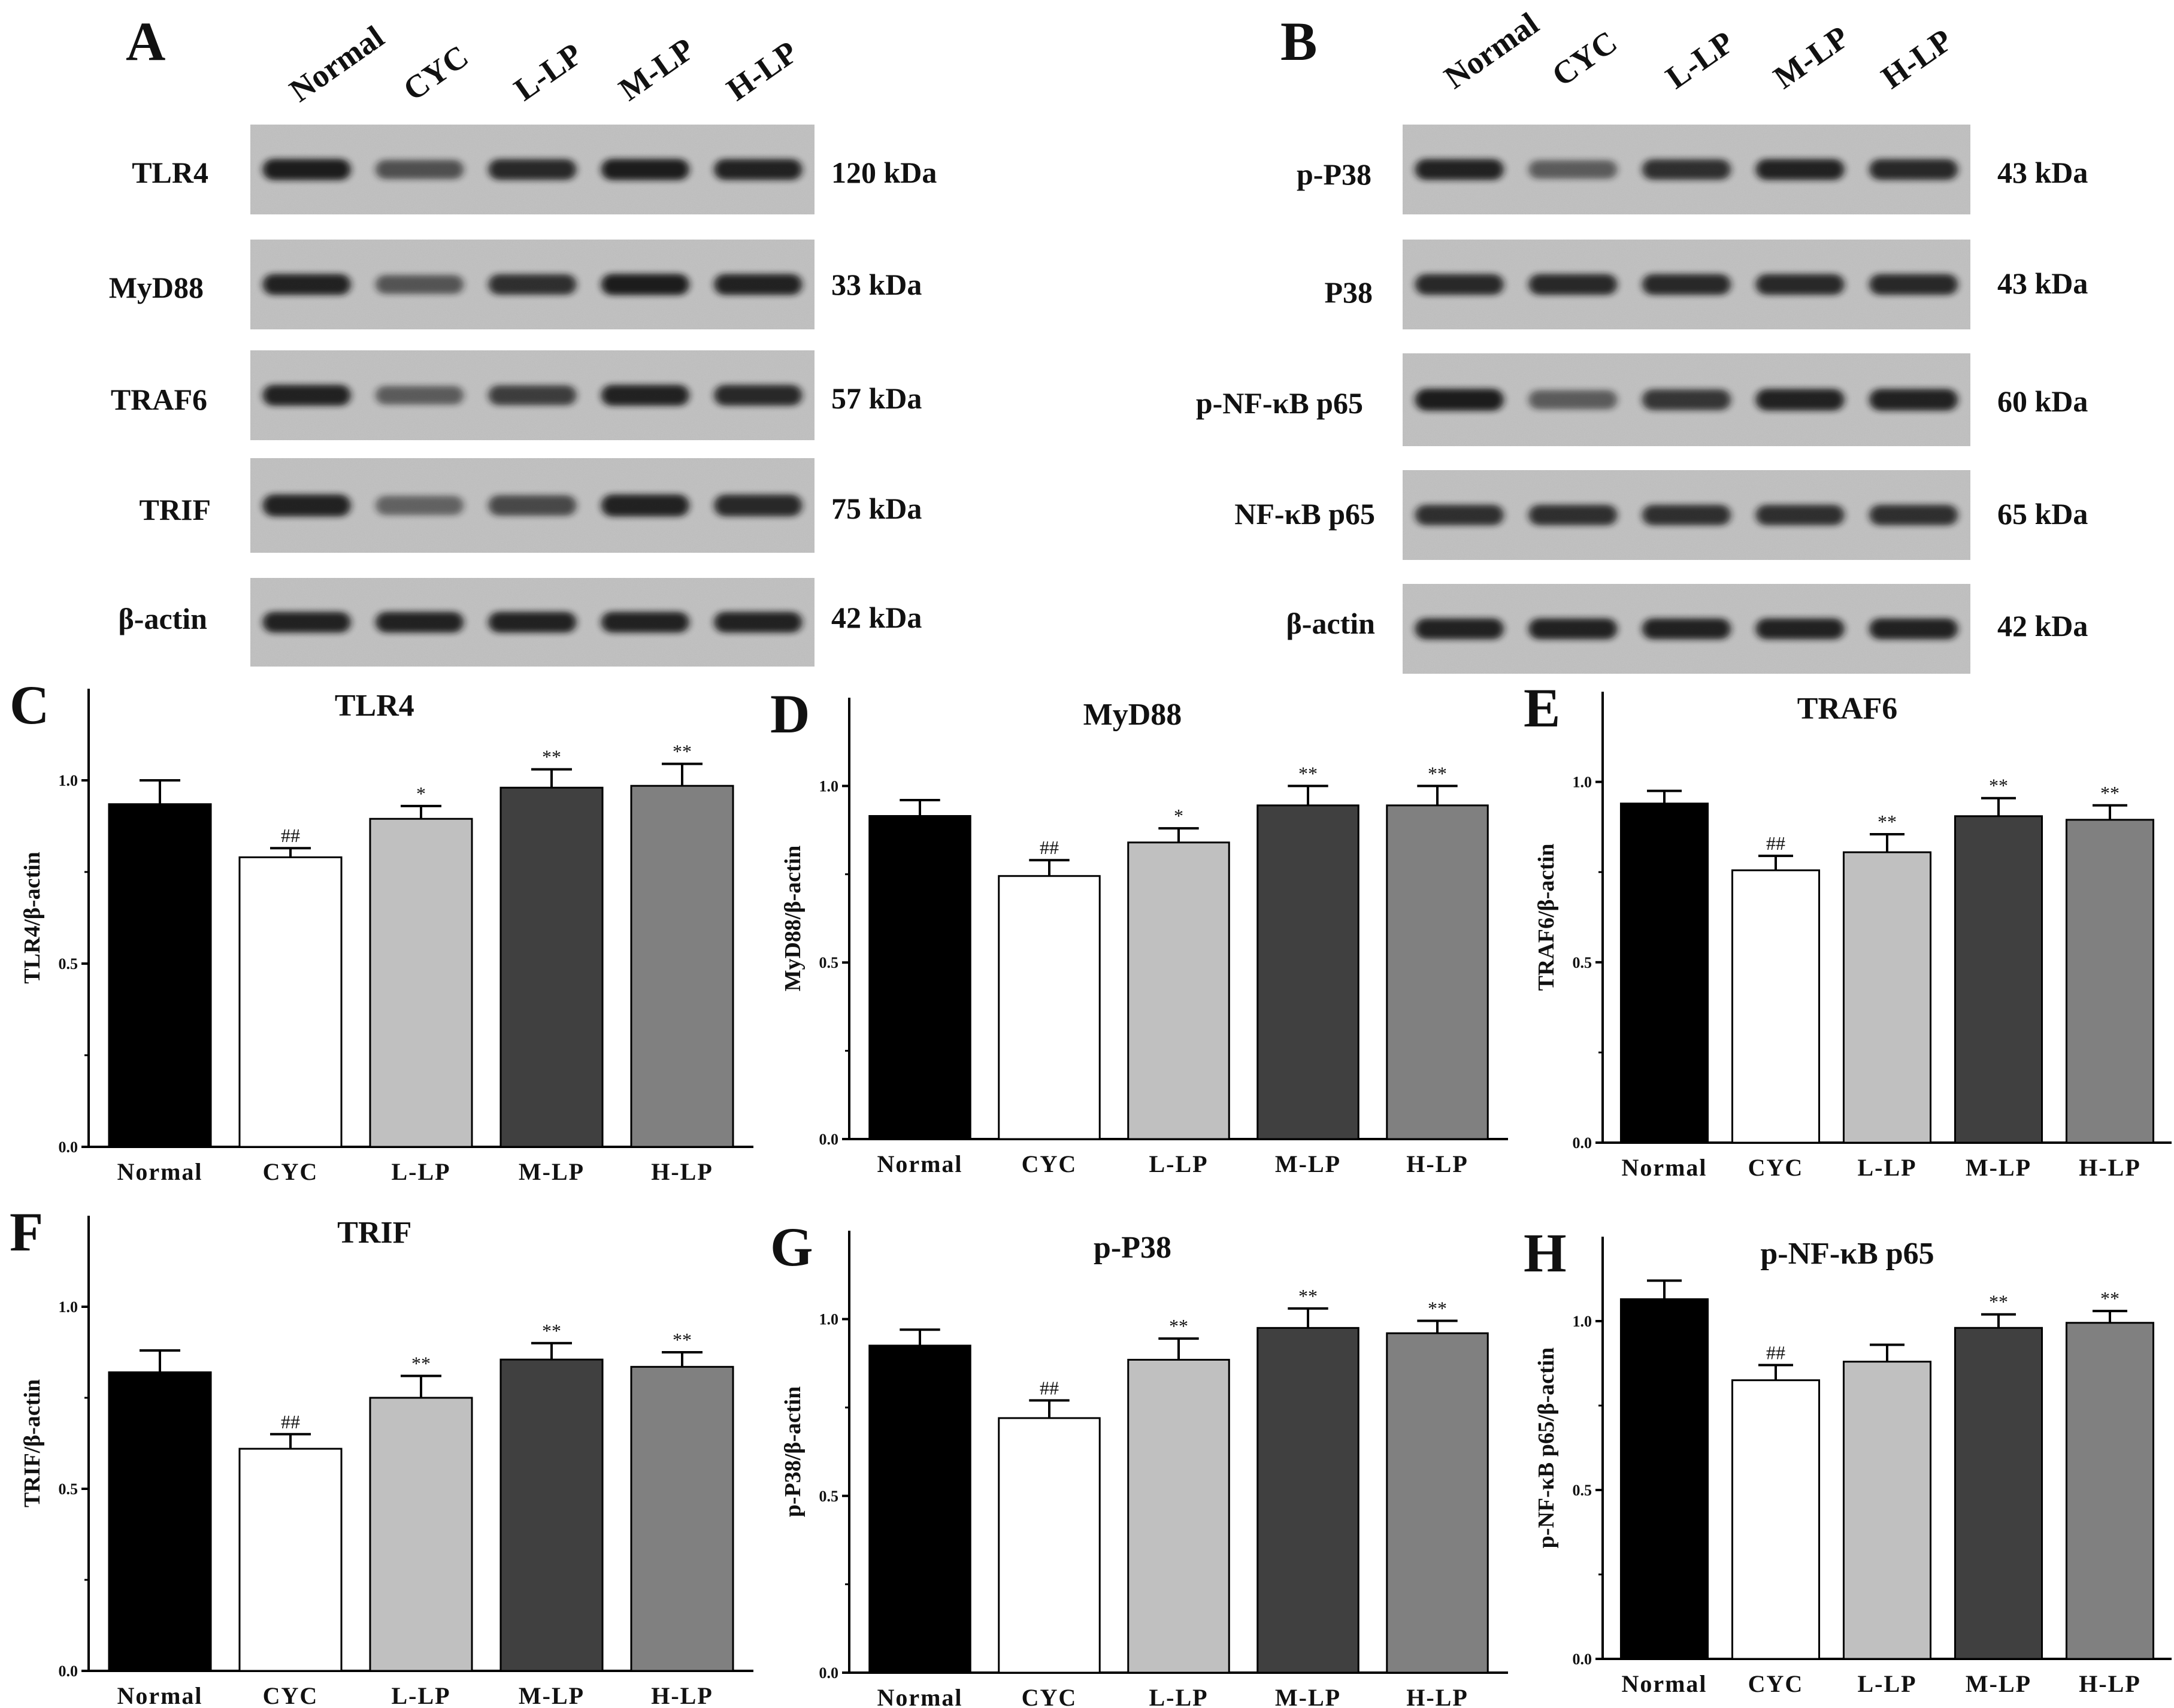 This screenshot has height=1708, width=2174. Describe the element at coordinates (162, 618) in the screenshot. I see `protein-label: β-actin` at that location.